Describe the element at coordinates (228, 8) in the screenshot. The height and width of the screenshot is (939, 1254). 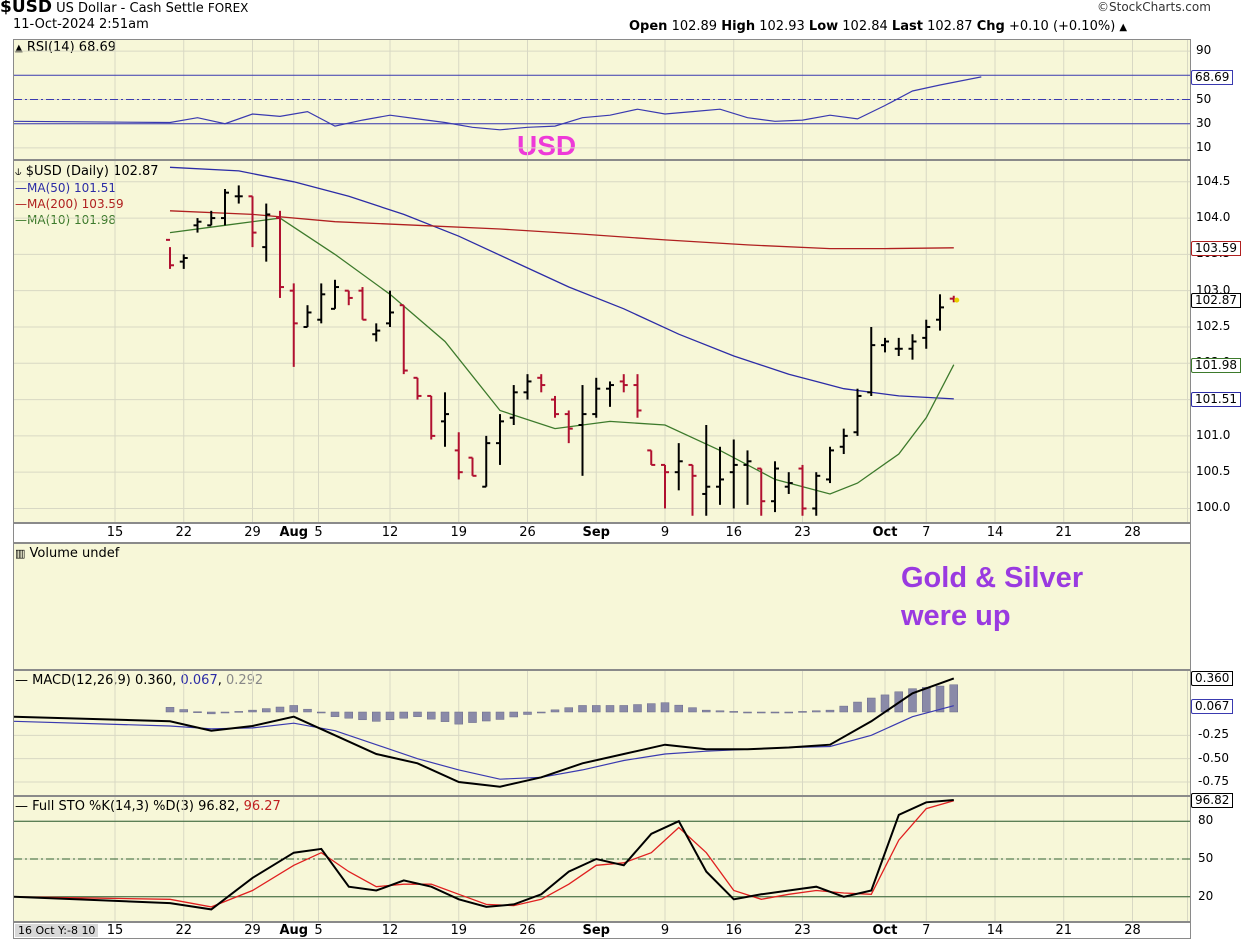
I see `exchange: FOREX` at that location.